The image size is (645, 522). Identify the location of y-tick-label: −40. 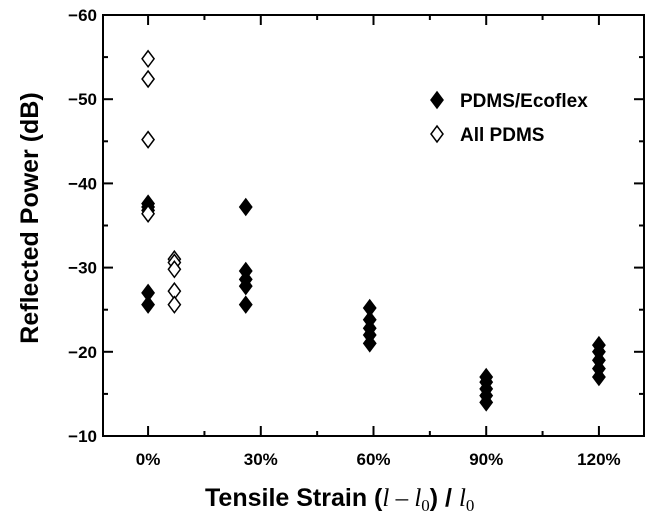
(82, 183).